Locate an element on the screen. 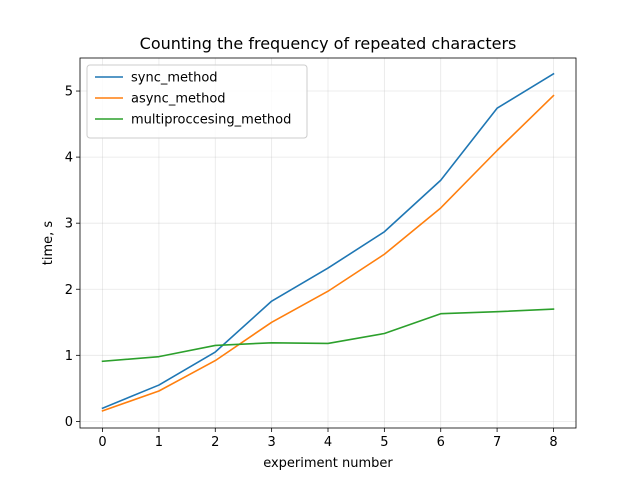  legend-label: multiproccesing_method is located at coordinates (211, 120).